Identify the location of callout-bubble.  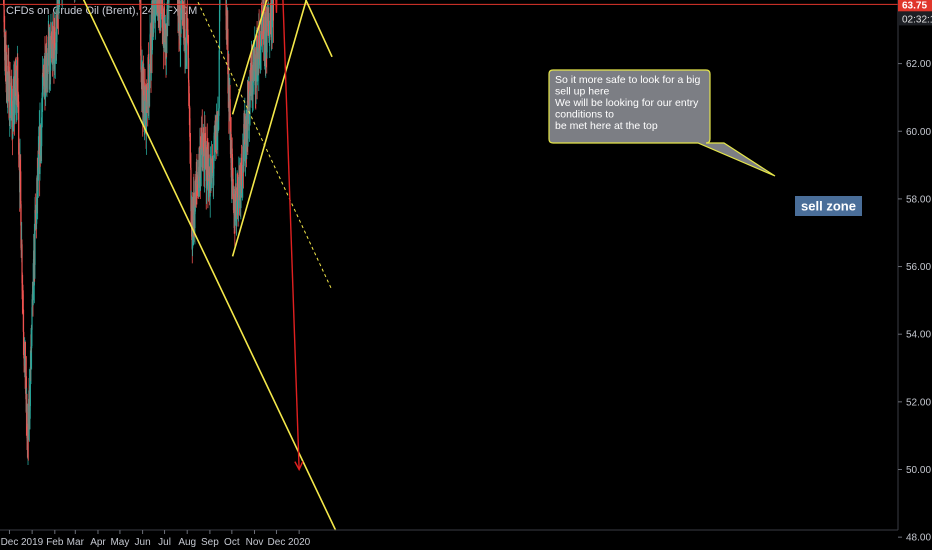
(662, 123).